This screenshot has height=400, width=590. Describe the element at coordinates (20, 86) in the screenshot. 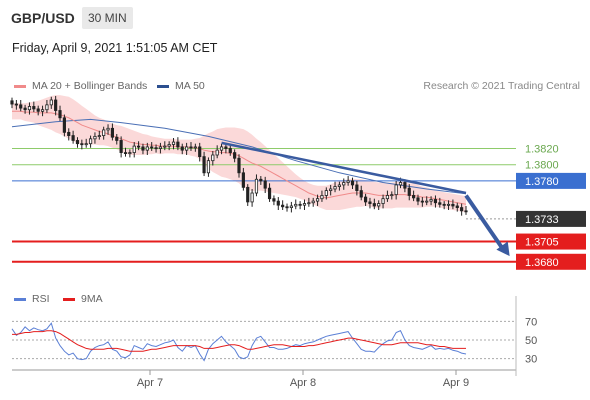

I see `ma20-swatch` at that location.